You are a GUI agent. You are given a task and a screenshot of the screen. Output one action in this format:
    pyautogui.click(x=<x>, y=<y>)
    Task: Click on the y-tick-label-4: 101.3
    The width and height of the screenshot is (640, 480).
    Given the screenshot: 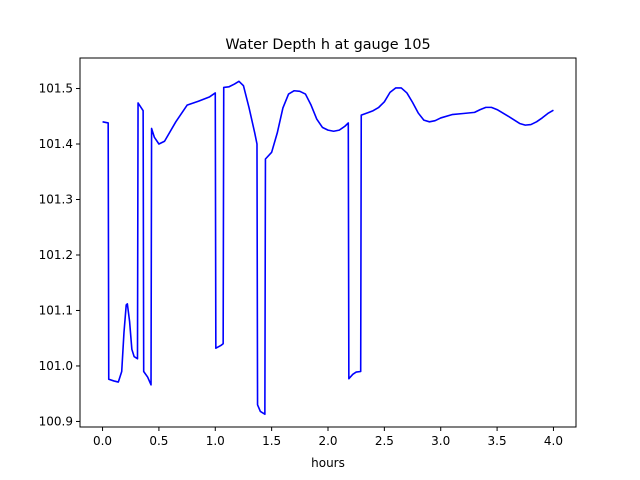 What is the action you would take?
    pyautogui.click(x=56, y=199)
    